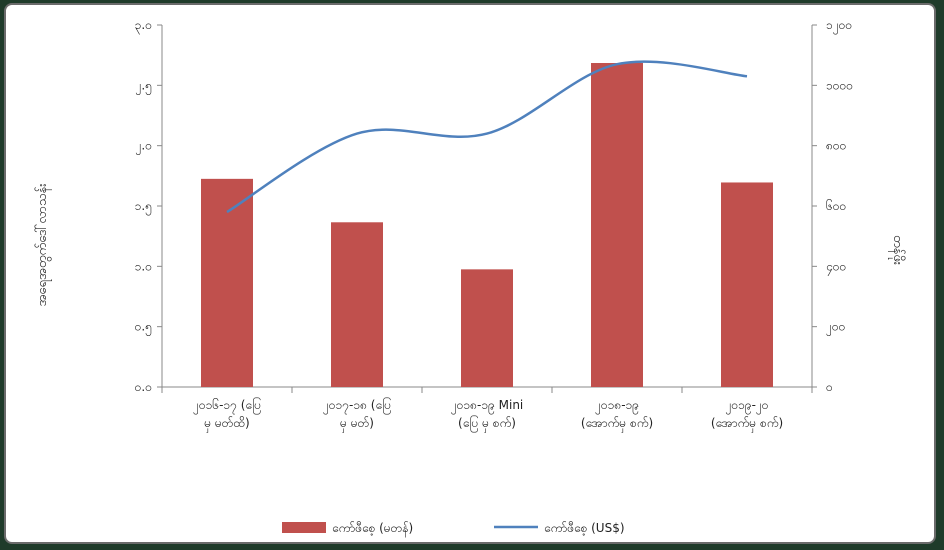  Describe the element at coordinates (143, 387) in the screenshot. I see `left-tick-label: ၀.၀` at that location.